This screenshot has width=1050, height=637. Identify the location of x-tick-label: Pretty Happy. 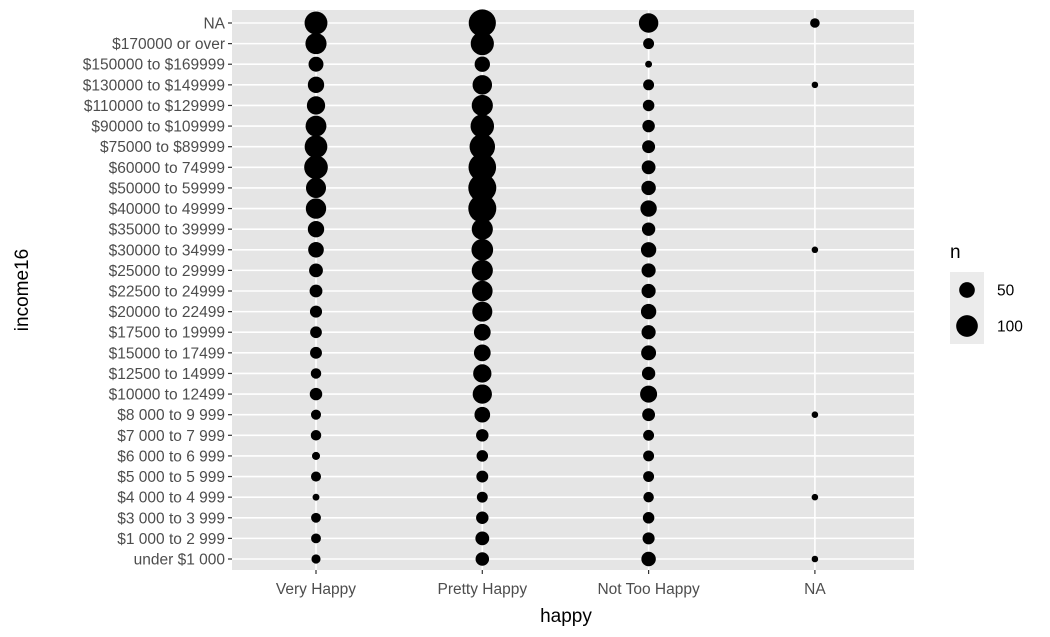
(482, 589).